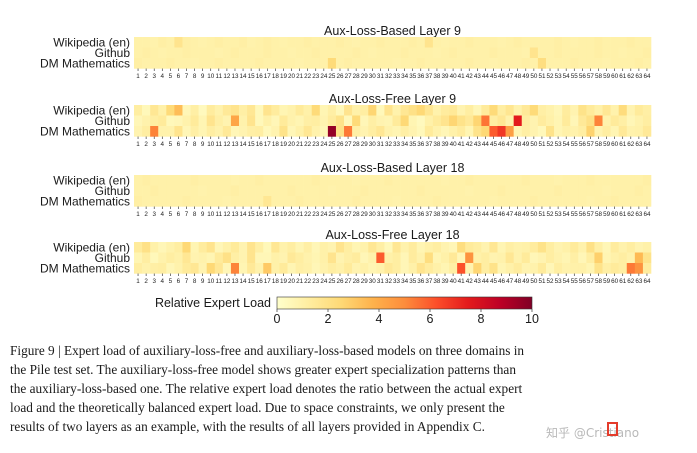 This screenshot has width=697, height=453. Describe the element at coordinates (364, 268) in the screenshot. I see `heat-cell-p4-r3-e29` at that location.